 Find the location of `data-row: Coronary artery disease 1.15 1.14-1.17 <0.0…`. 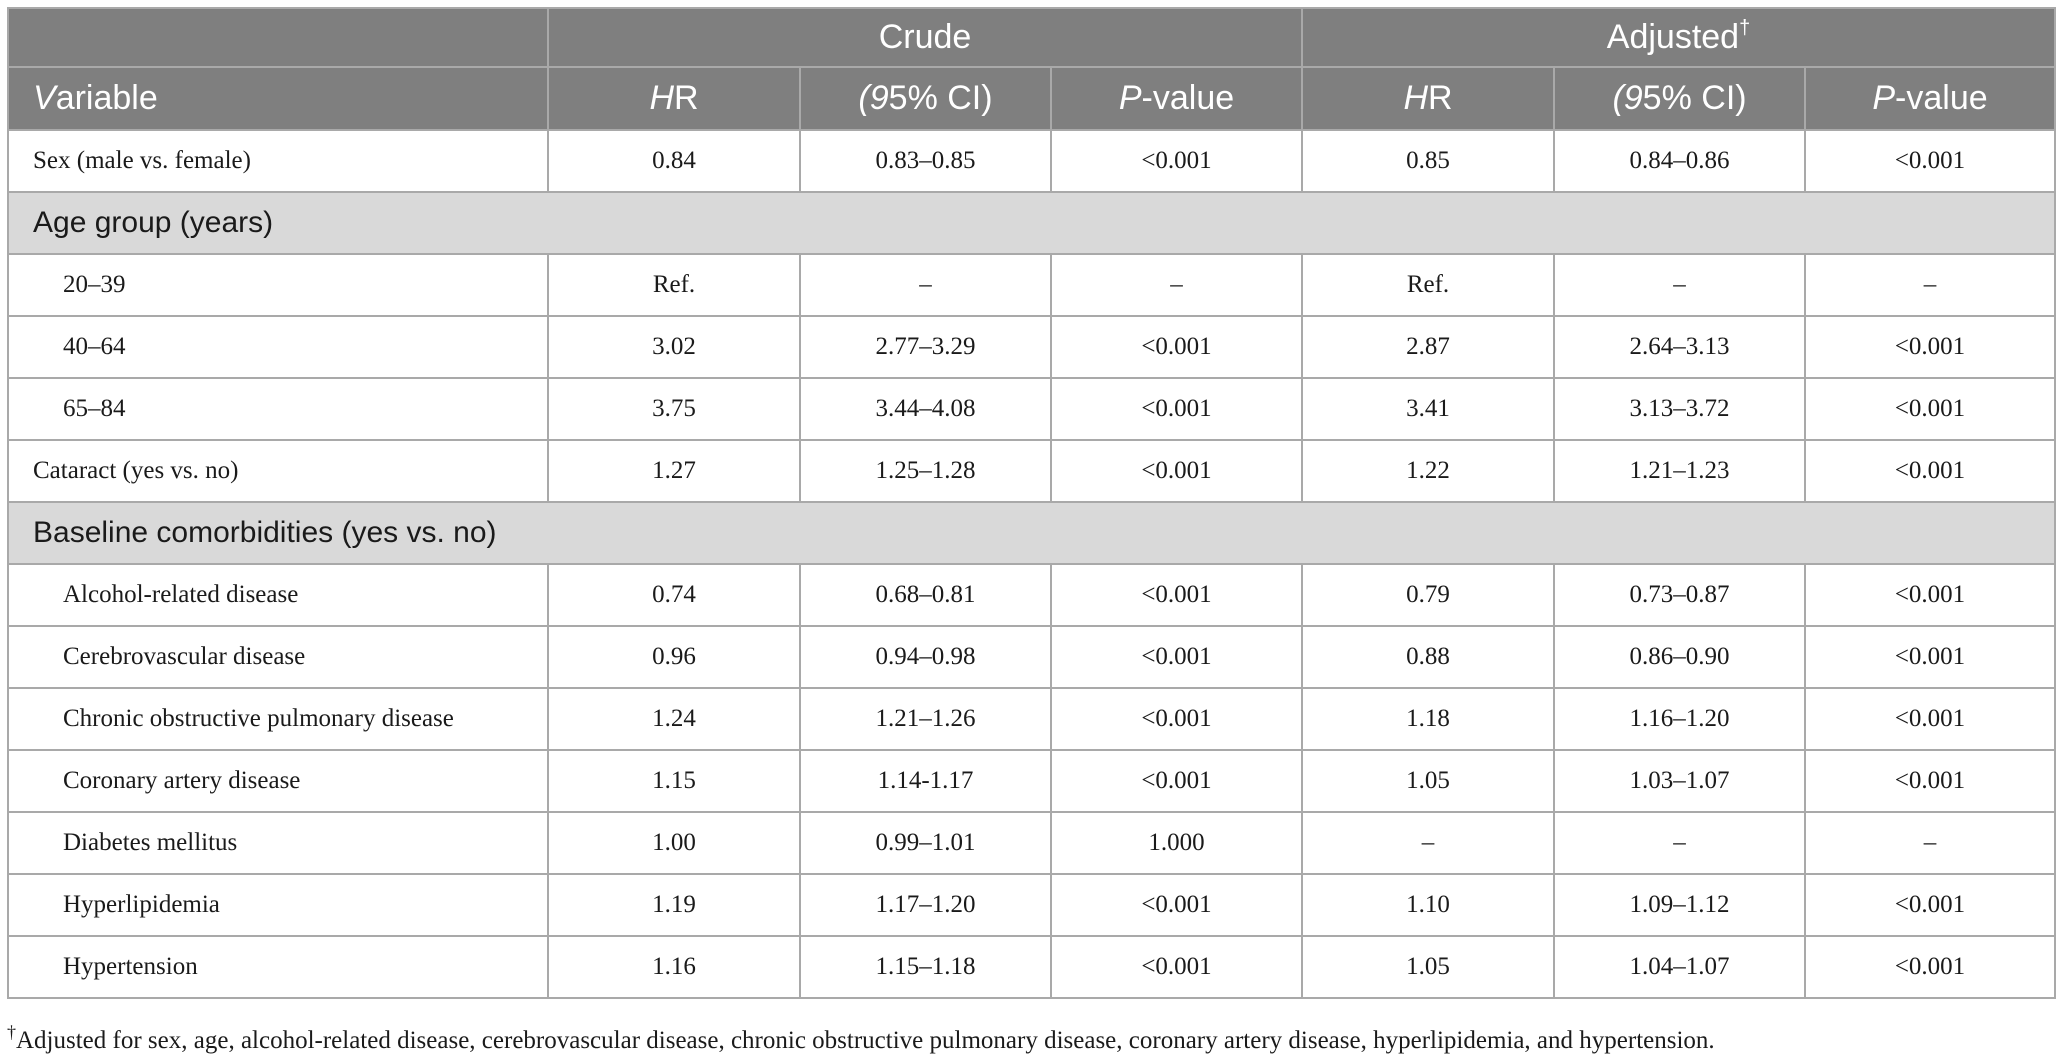

data-row: Coronary artery disease 1.15 1.14-1.17 <0.0… is located at coordinates (1032, 781).